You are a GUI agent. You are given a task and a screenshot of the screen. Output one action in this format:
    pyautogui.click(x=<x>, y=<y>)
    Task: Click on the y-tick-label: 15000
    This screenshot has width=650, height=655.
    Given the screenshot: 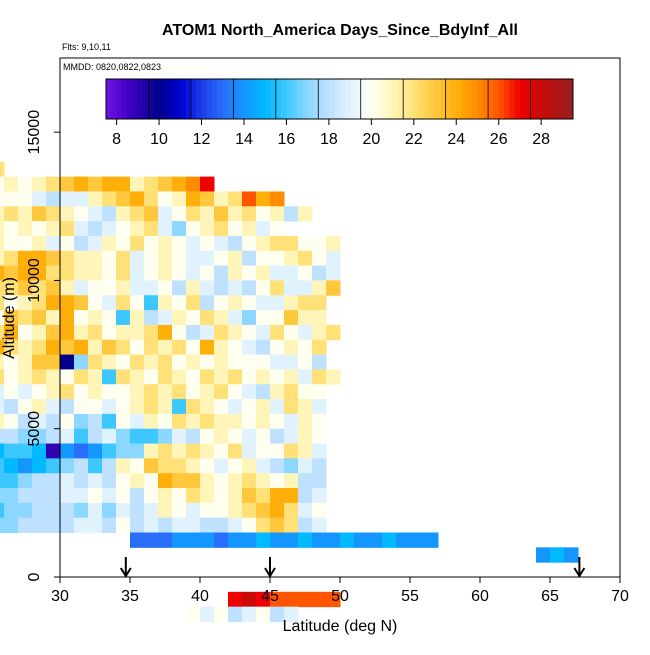 What is the action you would take?
    pyautogui.click(x=34, y=132)
    